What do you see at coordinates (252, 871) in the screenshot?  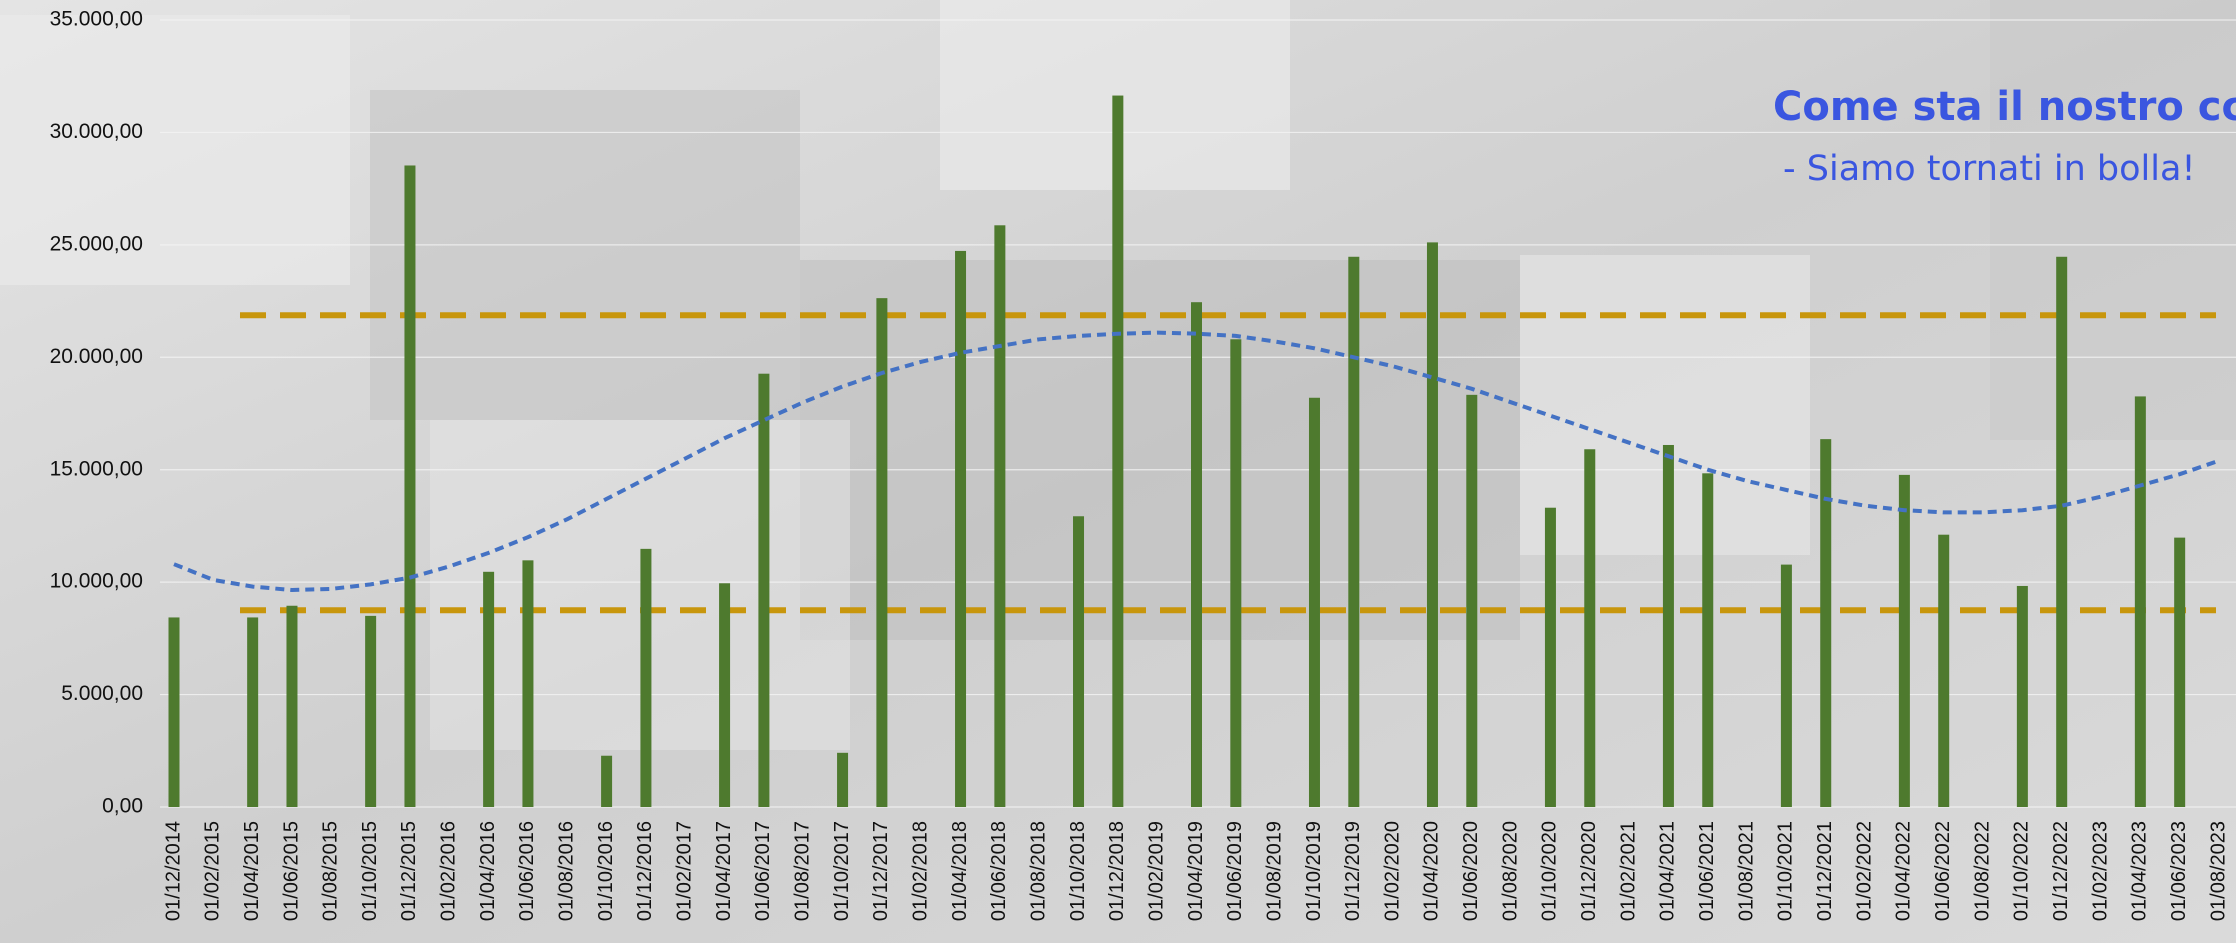 I see `x-tick-label: 01/04/2015` at bounding box center [252, 871].